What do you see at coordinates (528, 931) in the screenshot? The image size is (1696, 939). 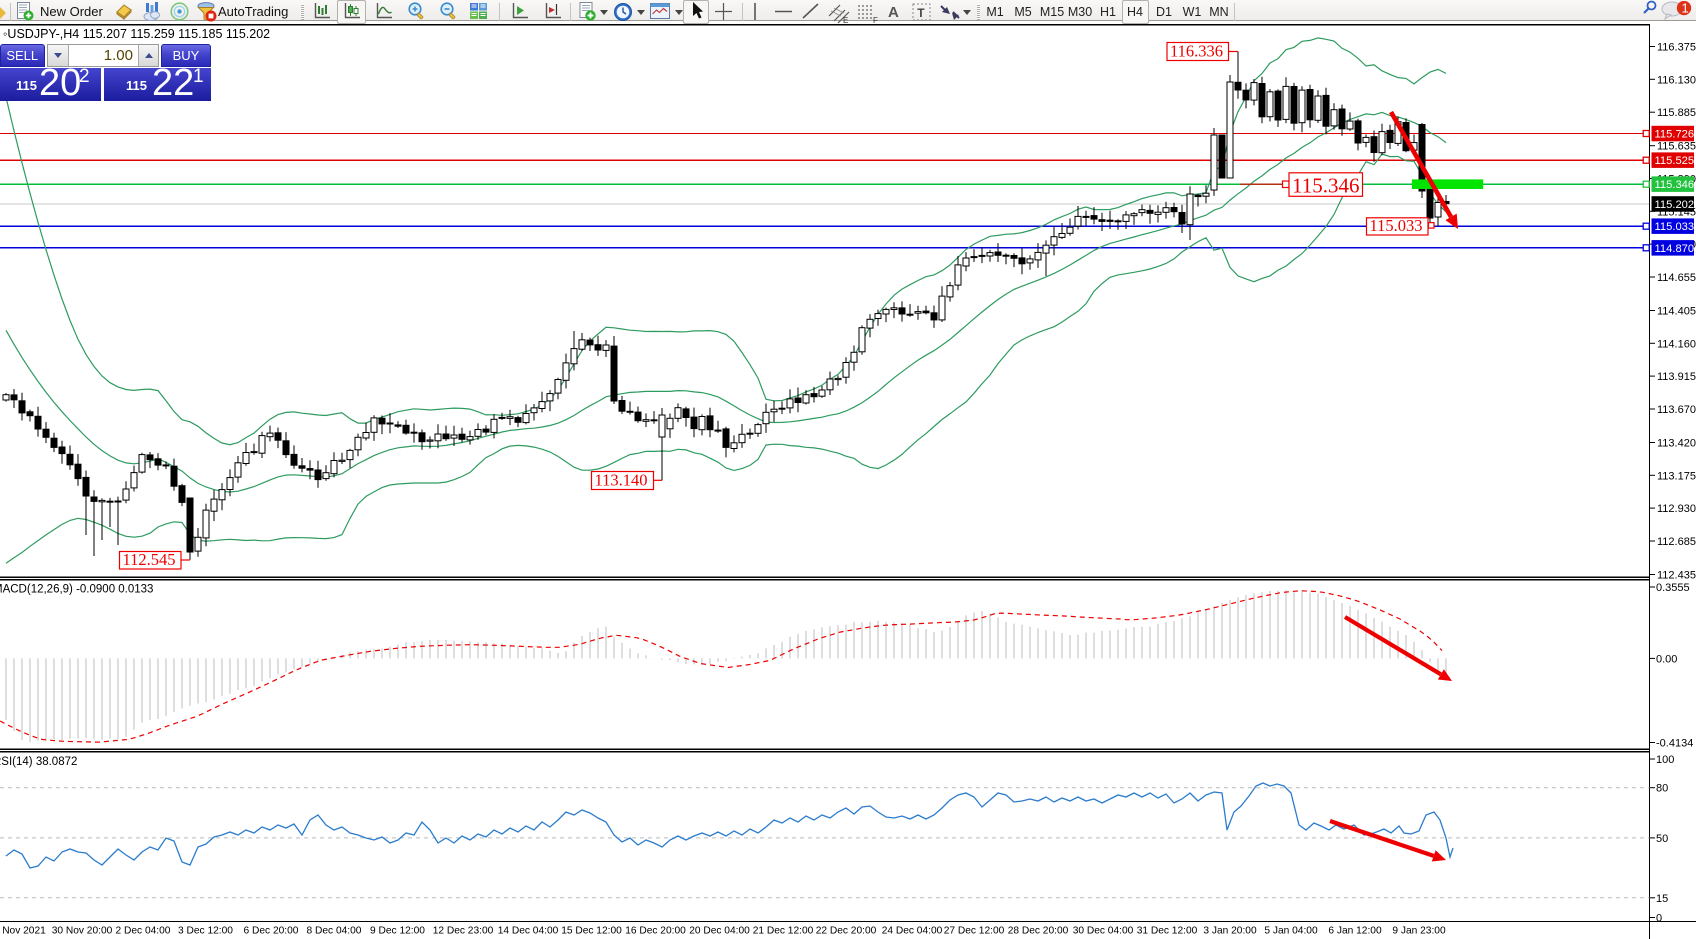 I see `svg-text: 14 Dec 04:00` at bounding box center [528, 931].